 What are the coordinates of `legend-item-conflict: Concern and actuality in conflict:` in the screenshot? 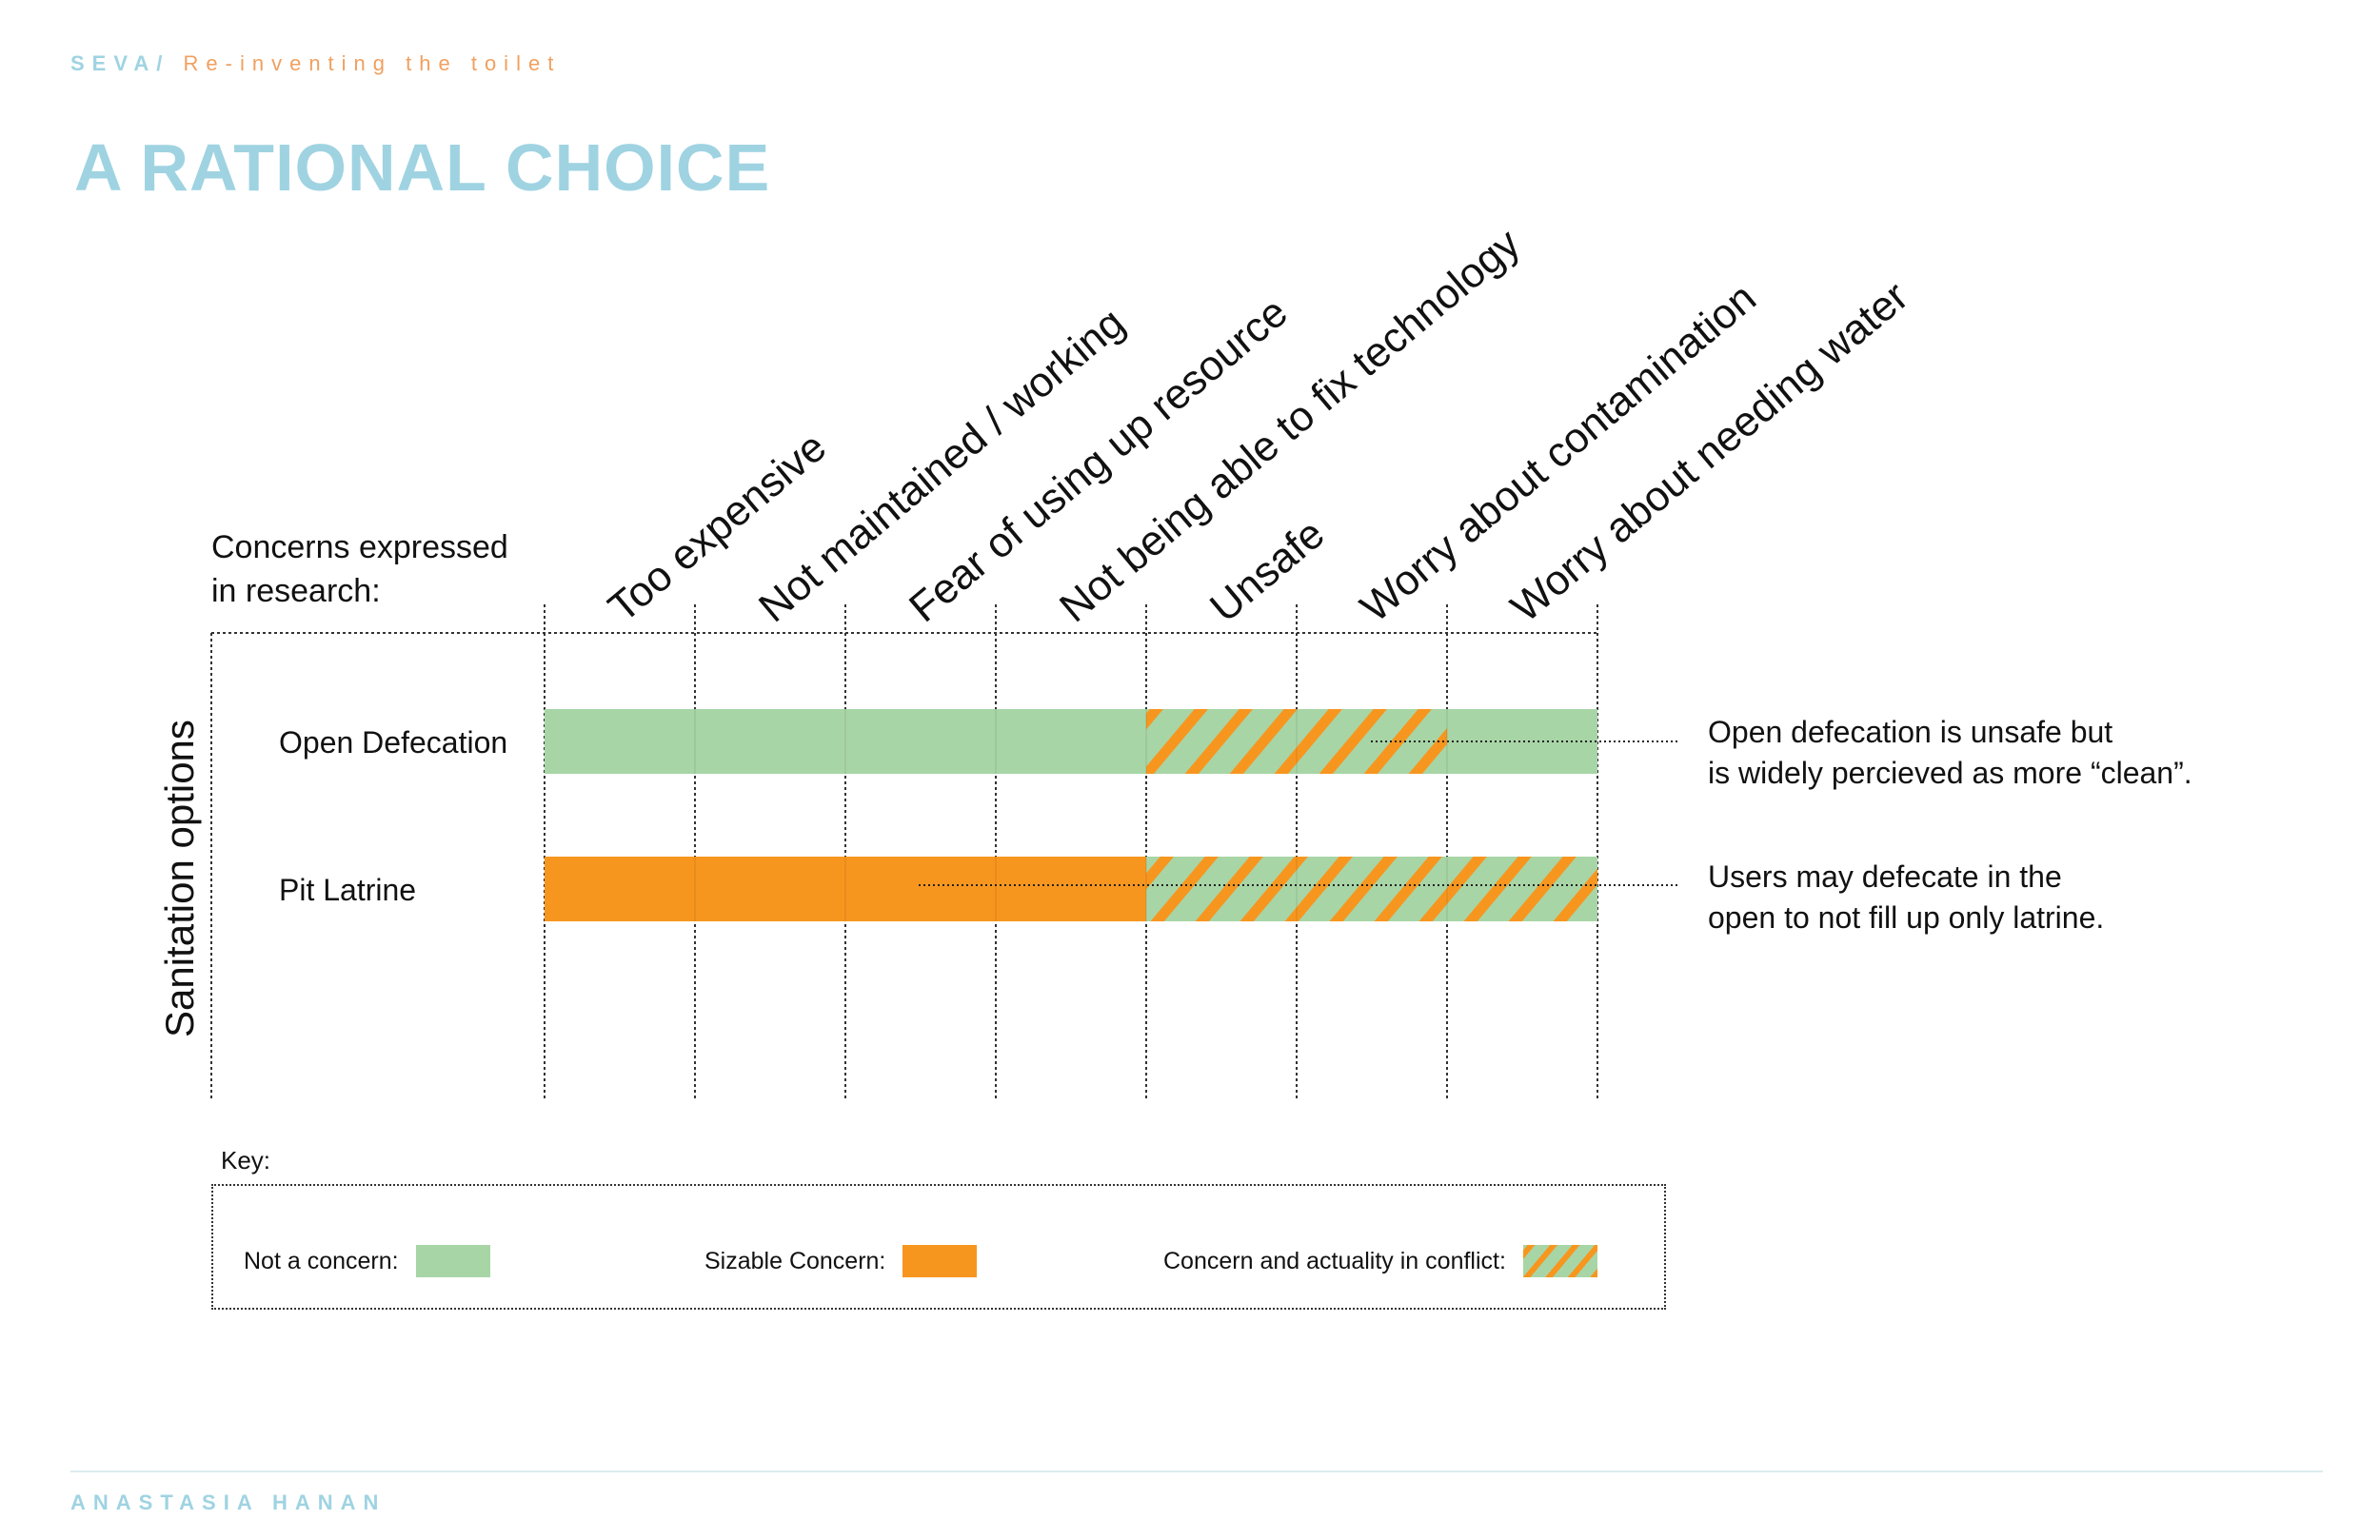 It's located at (1380, 1261).